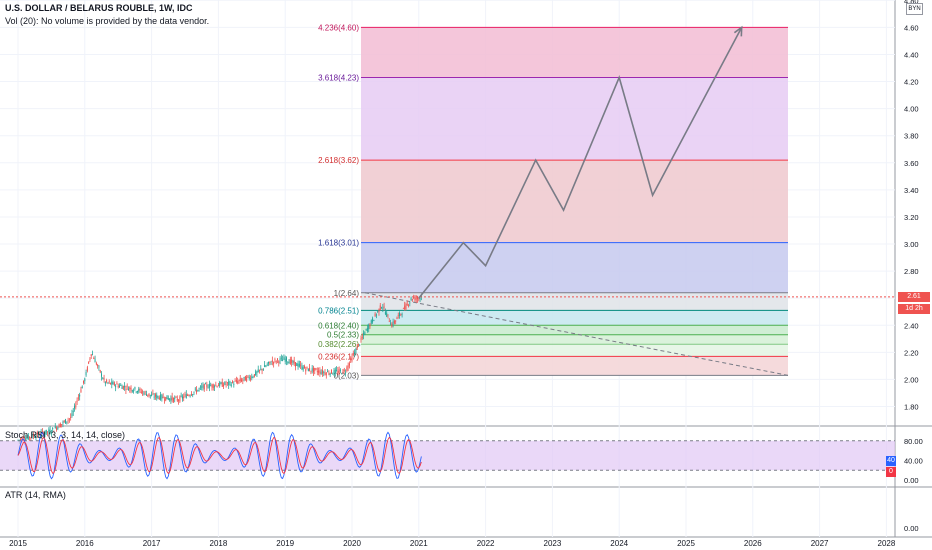 The height and width of the screenshot is (550, 932). What do you see at coordinates (338, 325) in the screenshot?
I see `fib-level-label: 0.618(2.40)` at bounding box center [338, 325].